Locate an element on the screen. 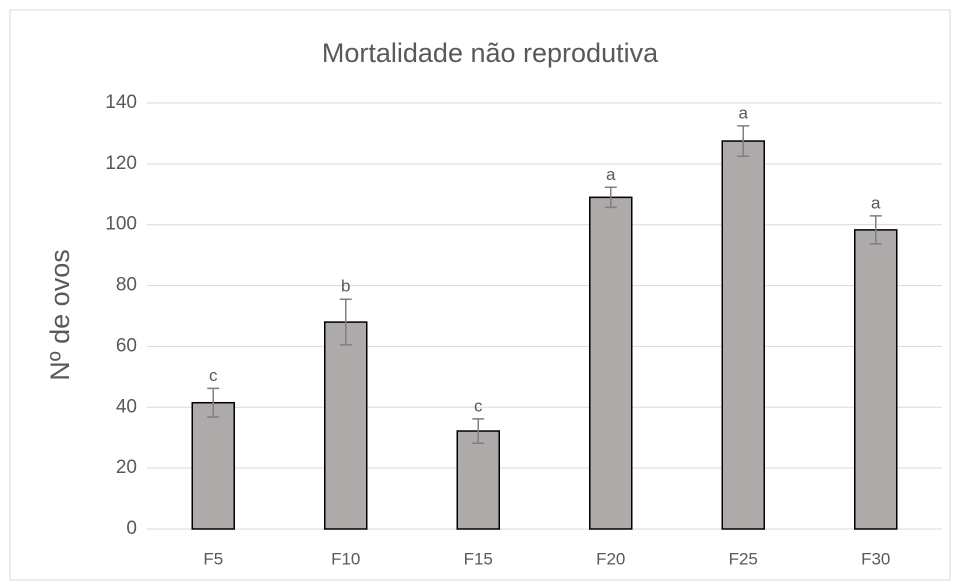 The width and height of the screenshot is (957, 581). chart-title: Mortalidade não reprodutiva is located at coordinates (490, 53).